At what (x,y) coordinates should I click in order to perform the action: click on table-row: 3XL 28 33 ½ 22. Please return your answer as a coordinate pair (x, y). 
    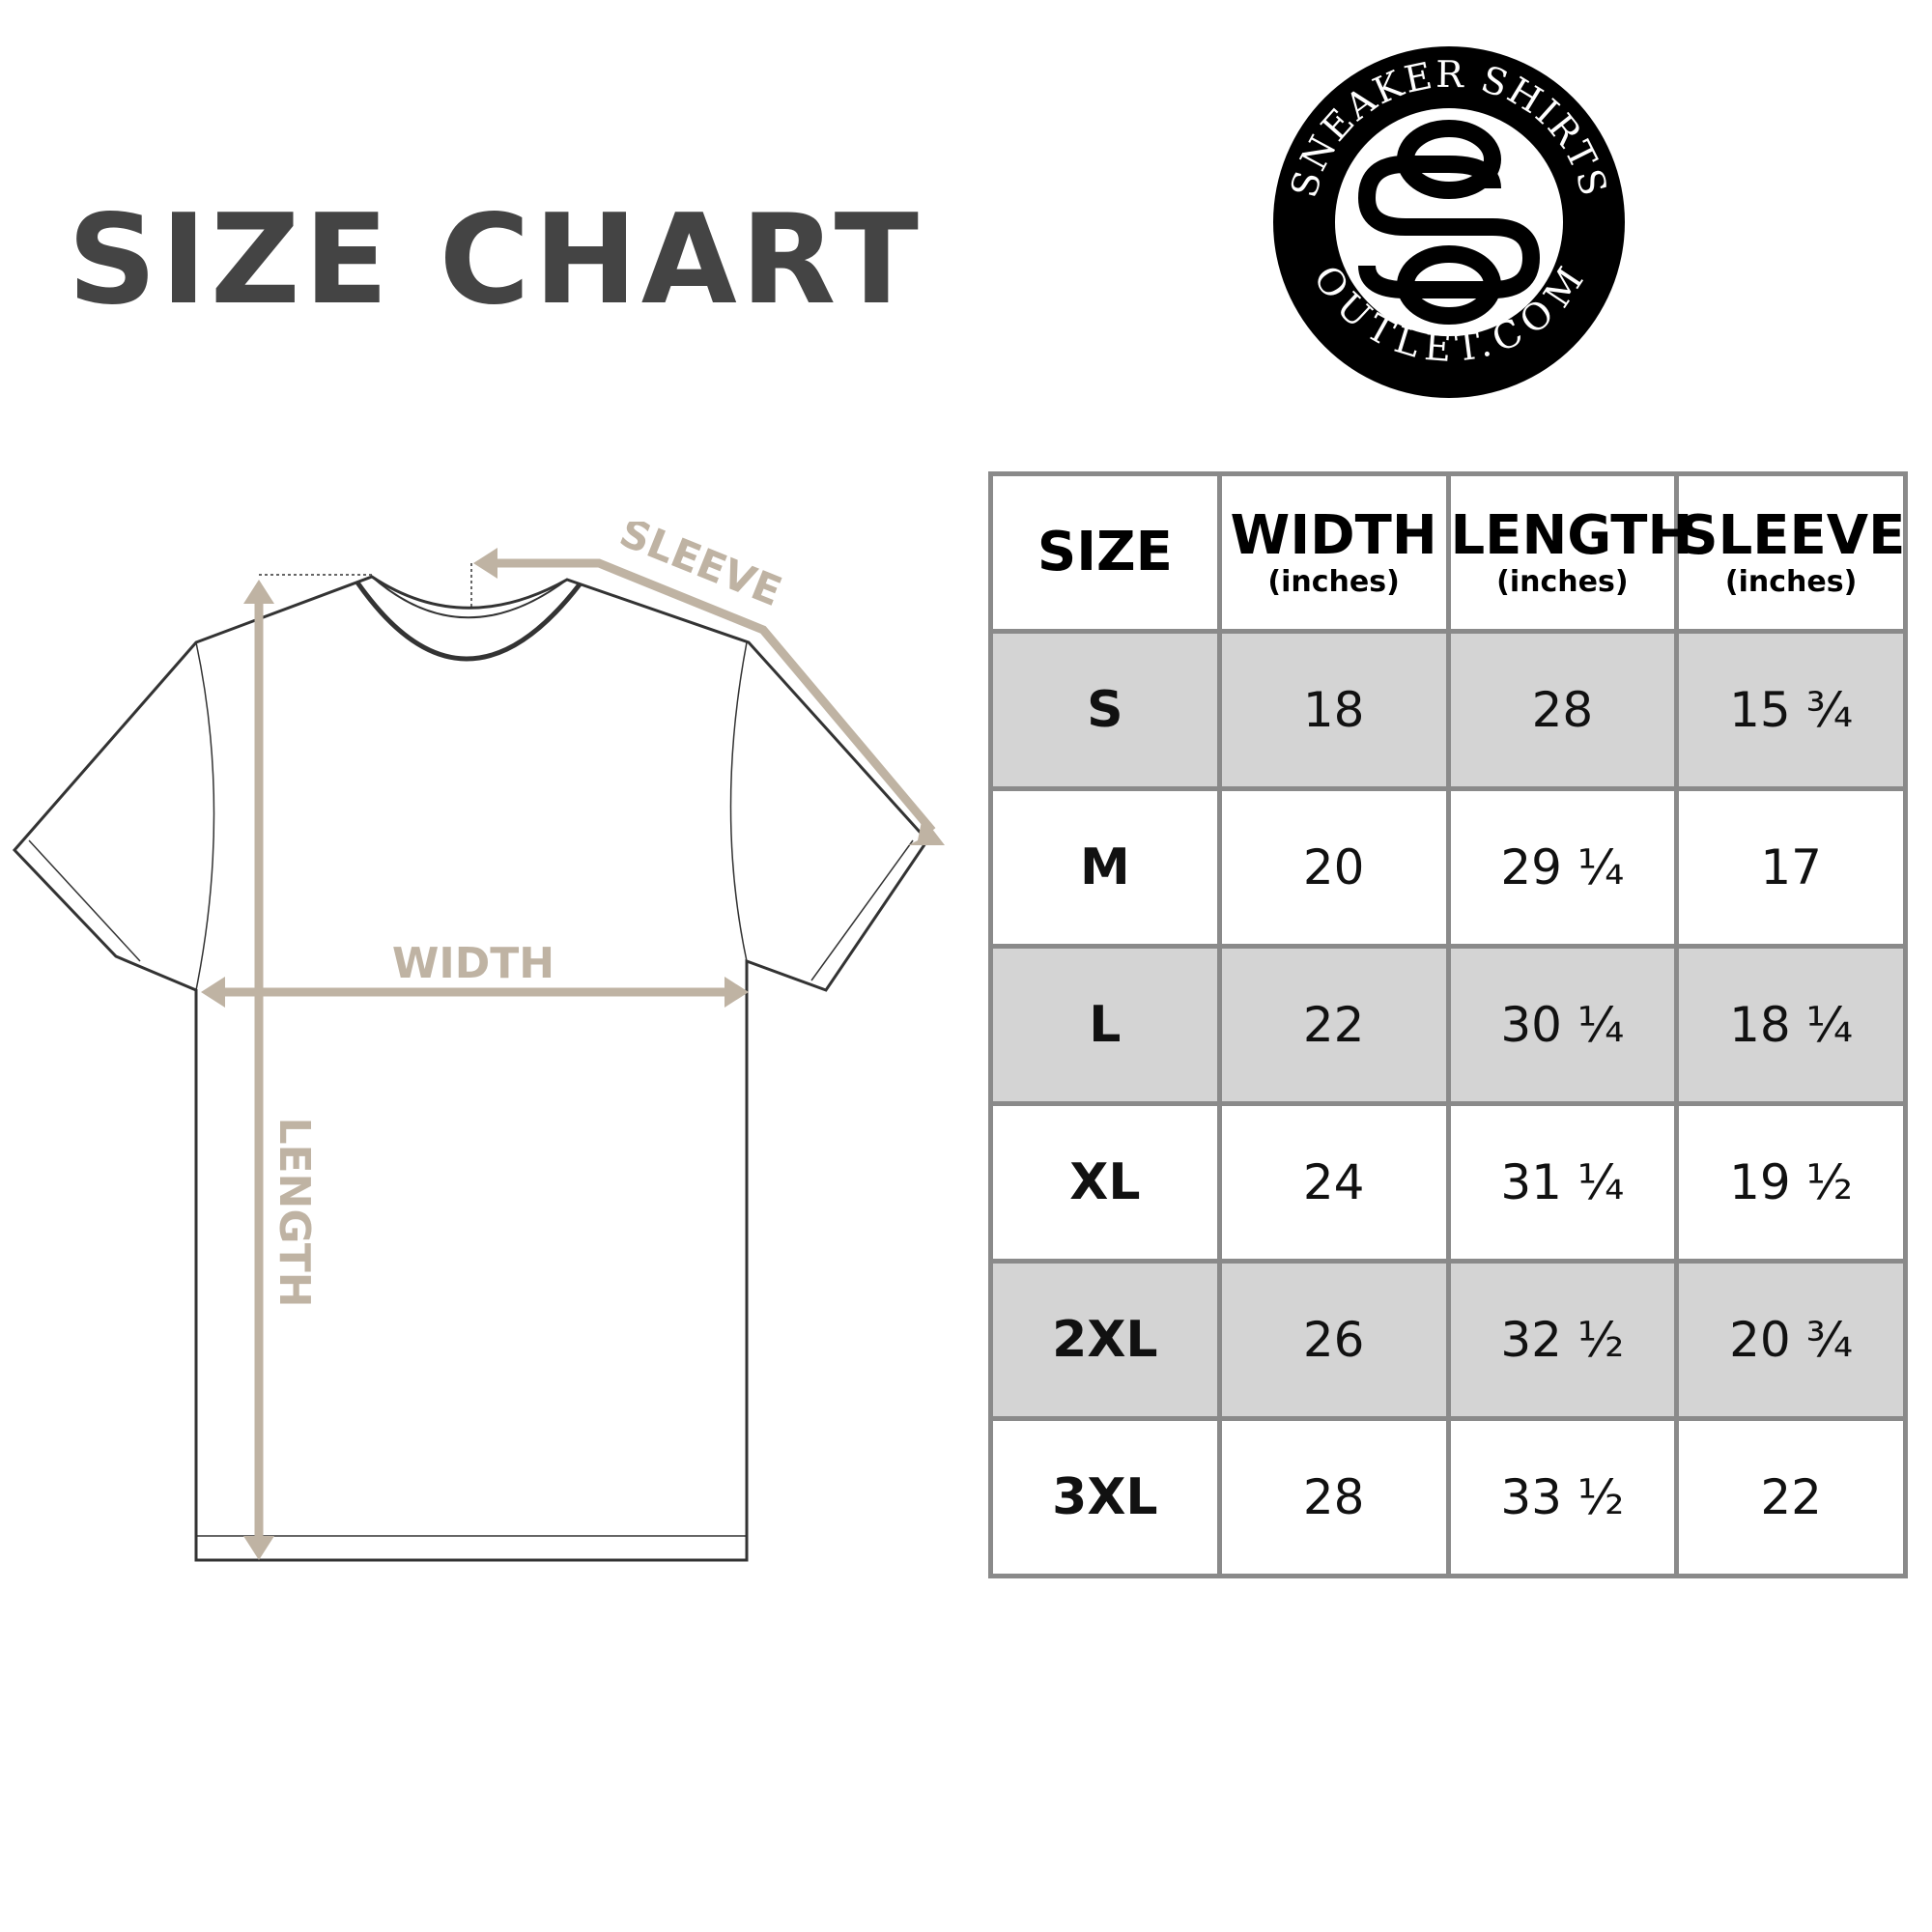
    Looking at the image, I should click on (1448, 1497).